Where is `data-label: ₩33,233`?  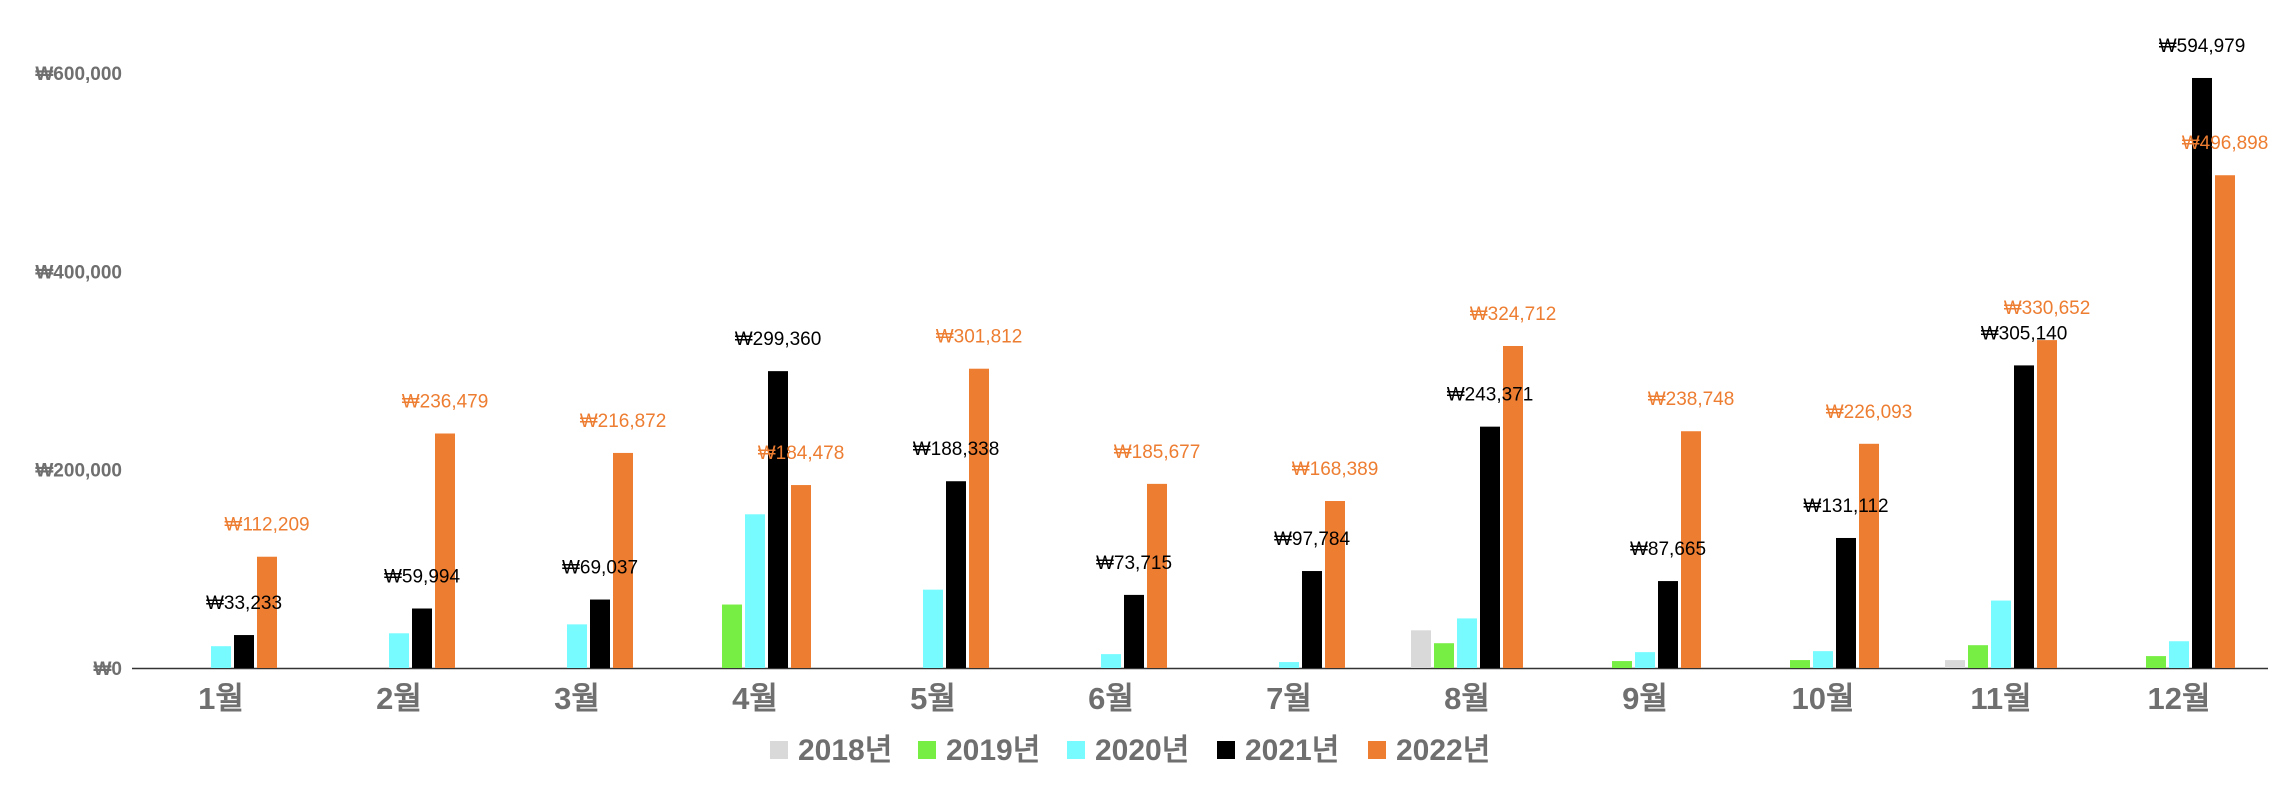 data-label: ₩33,233 is located at coordinates (244, 603).